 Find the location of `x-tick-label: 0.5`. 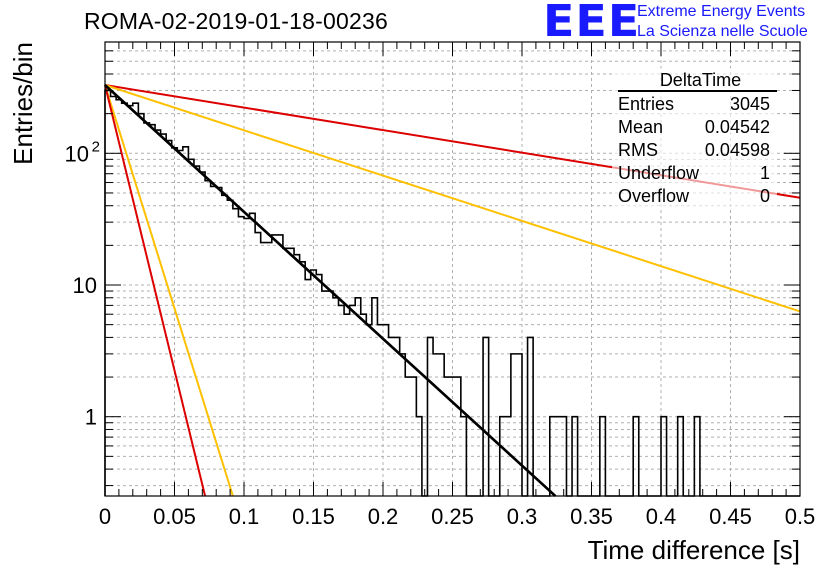

x-tick-label: 0.5 is located at coordinates (800, 516).